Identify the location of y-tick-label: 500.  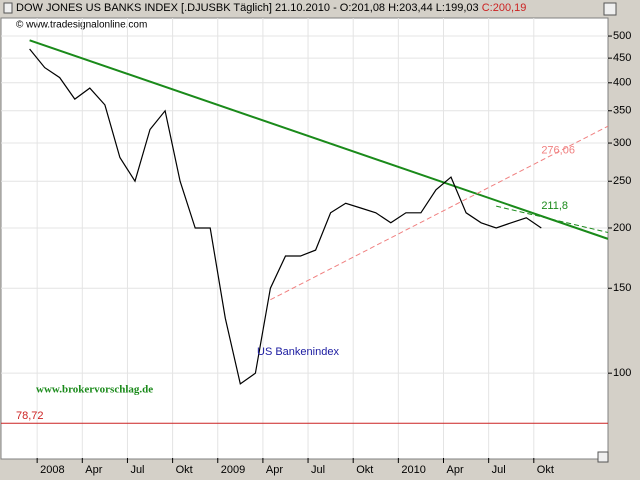
(622, 36).